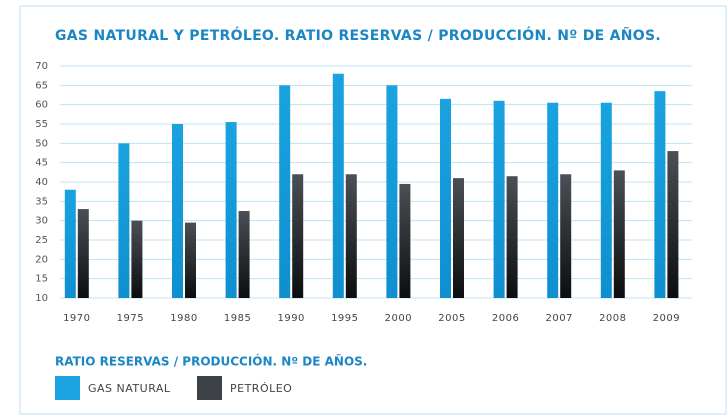  I want to click on y-tick-label: 65, so click(41, 85).